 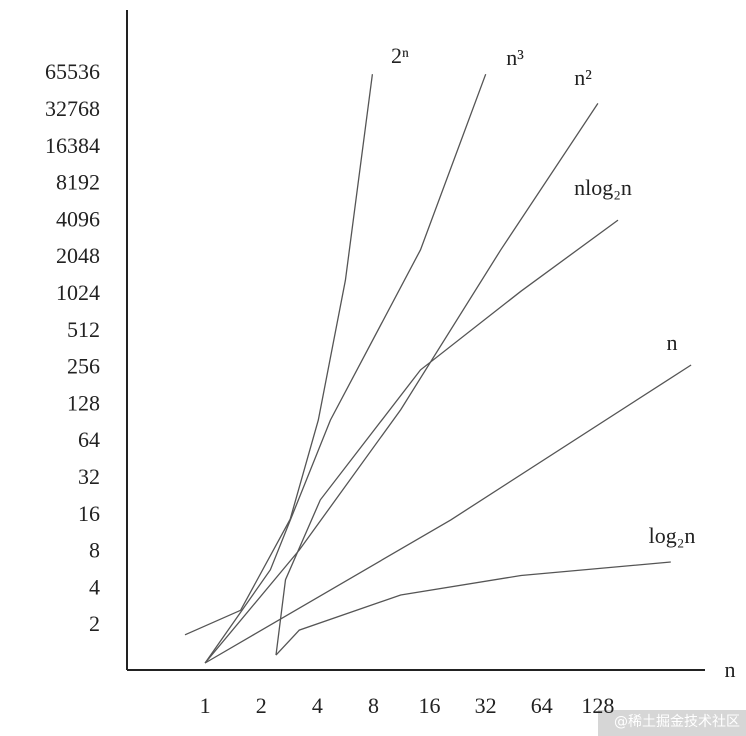 I want to click on series-label: n³, so click(x=515, y=57).